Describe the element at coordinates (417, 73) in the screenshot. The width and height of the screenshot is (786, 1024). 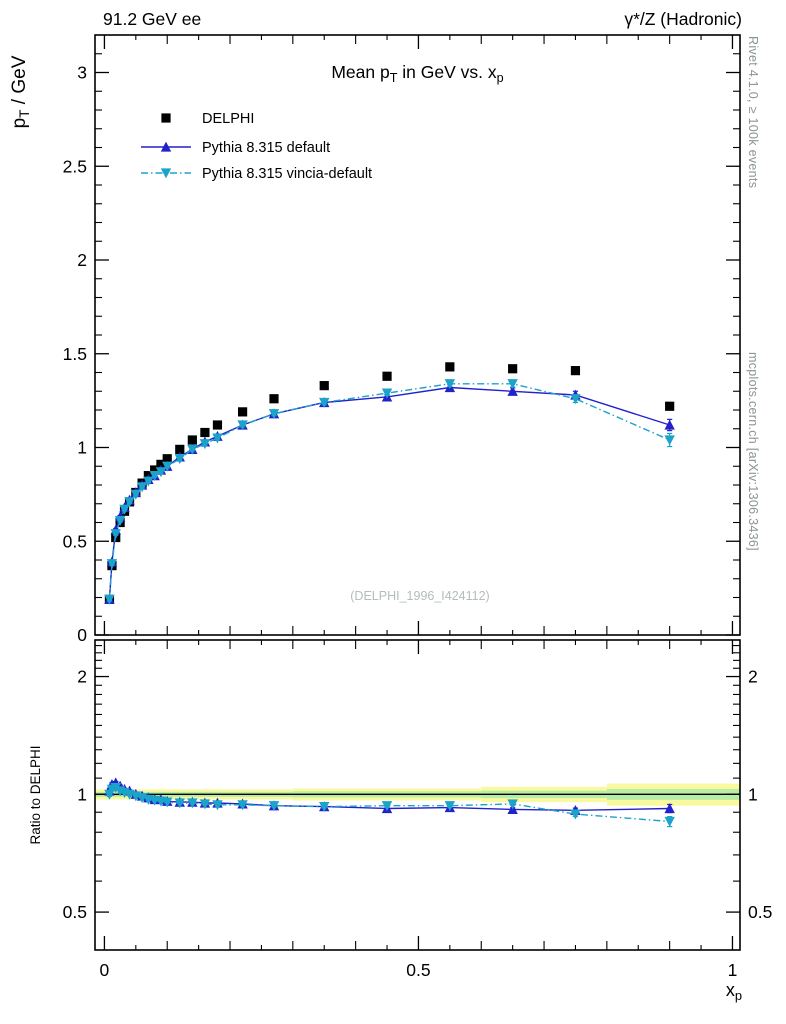
I see `plot-title: Mean pT in GeV vs. xp` at that location.